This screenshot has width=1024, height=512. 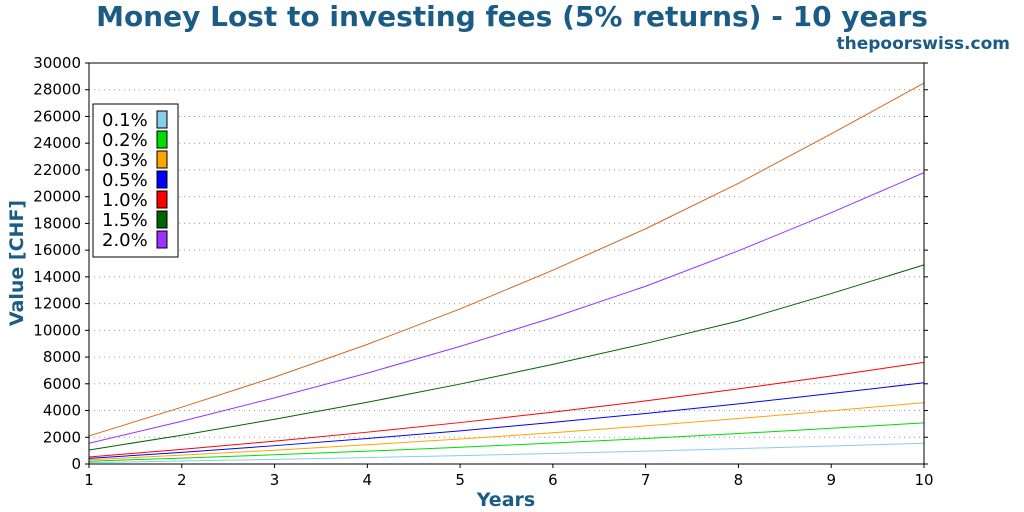 I want to click on legend-label: 1.5%, so click(x=125, y=220).